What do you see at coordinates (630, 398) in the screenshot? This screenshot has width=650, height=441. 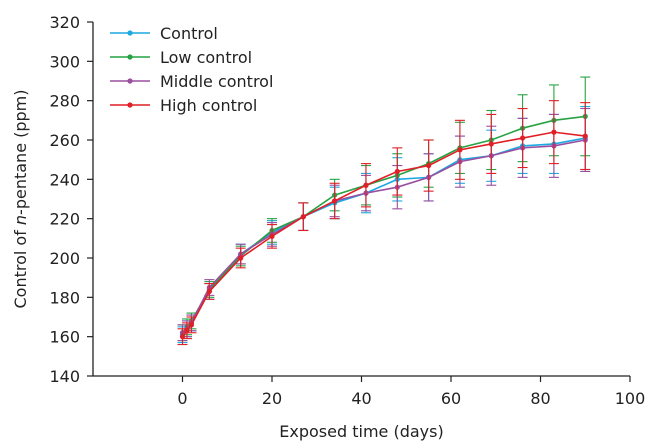 I see `x-tick-label: 100` at bounding box center [630, 398].